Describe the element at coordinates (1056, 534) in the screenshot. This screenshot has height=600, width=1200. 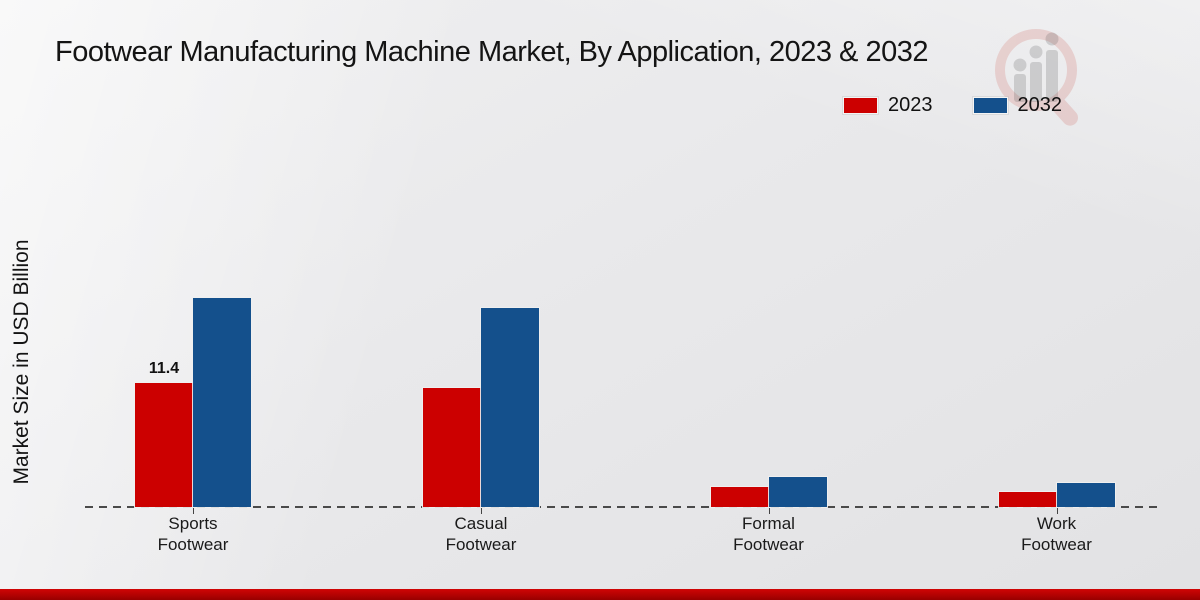
I see `x-axis-category-label: Work Footwear` at that location.